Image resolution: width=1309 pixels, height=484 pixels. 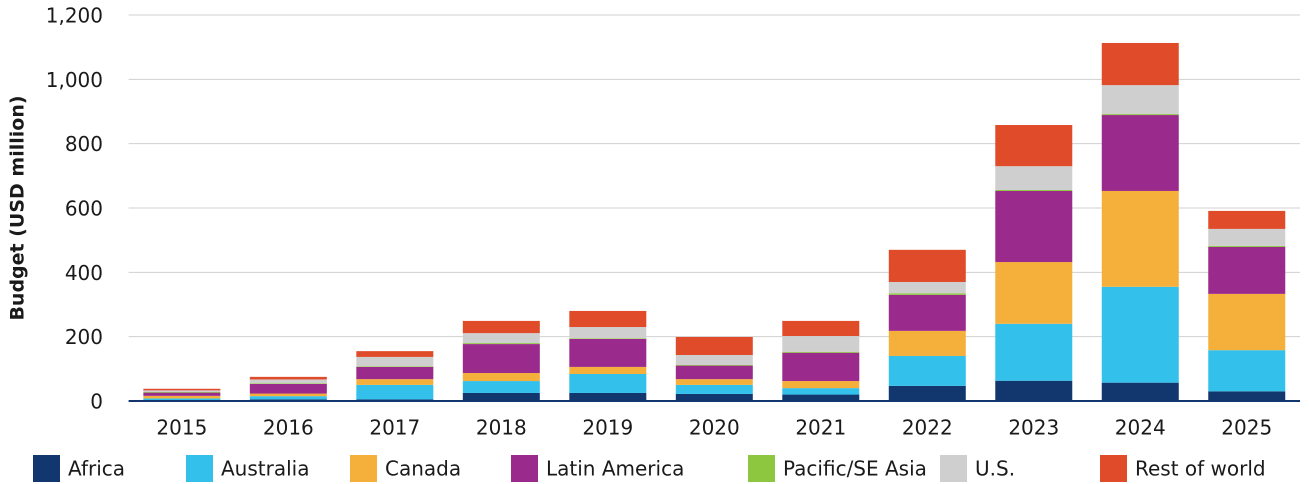 What do you see at coordinates (84, 209) in the screenshot?
I see `y-tick-label: 600` at bounding box center [84, 209].